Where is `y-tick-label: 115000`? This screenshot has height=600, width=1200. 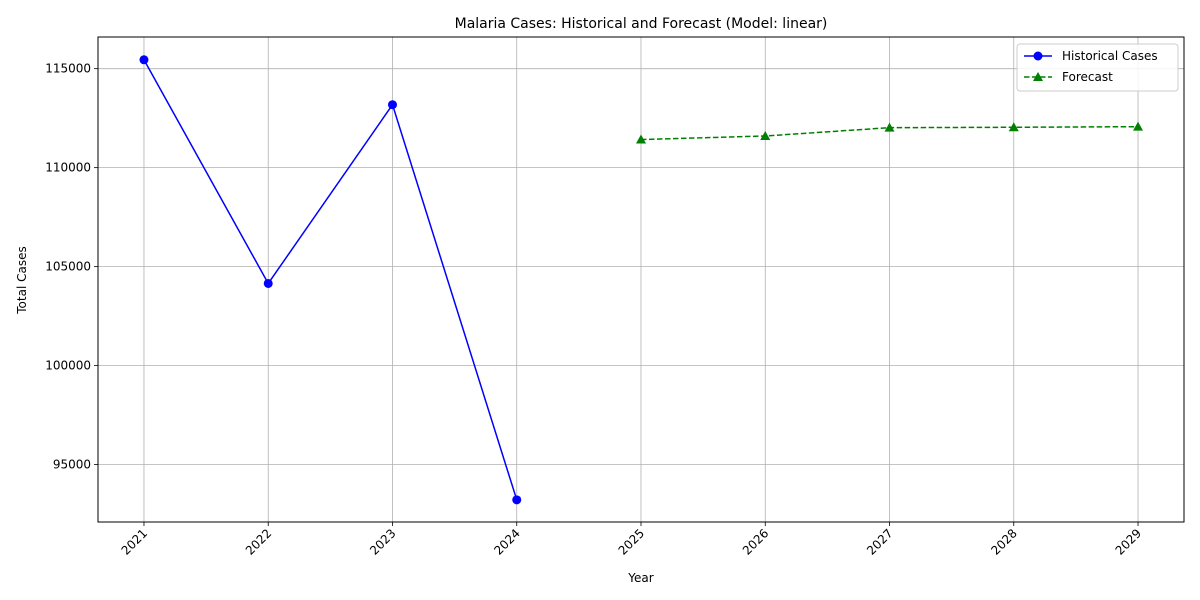
y-tick-label: 115000 is located at coordinates (68, 69).